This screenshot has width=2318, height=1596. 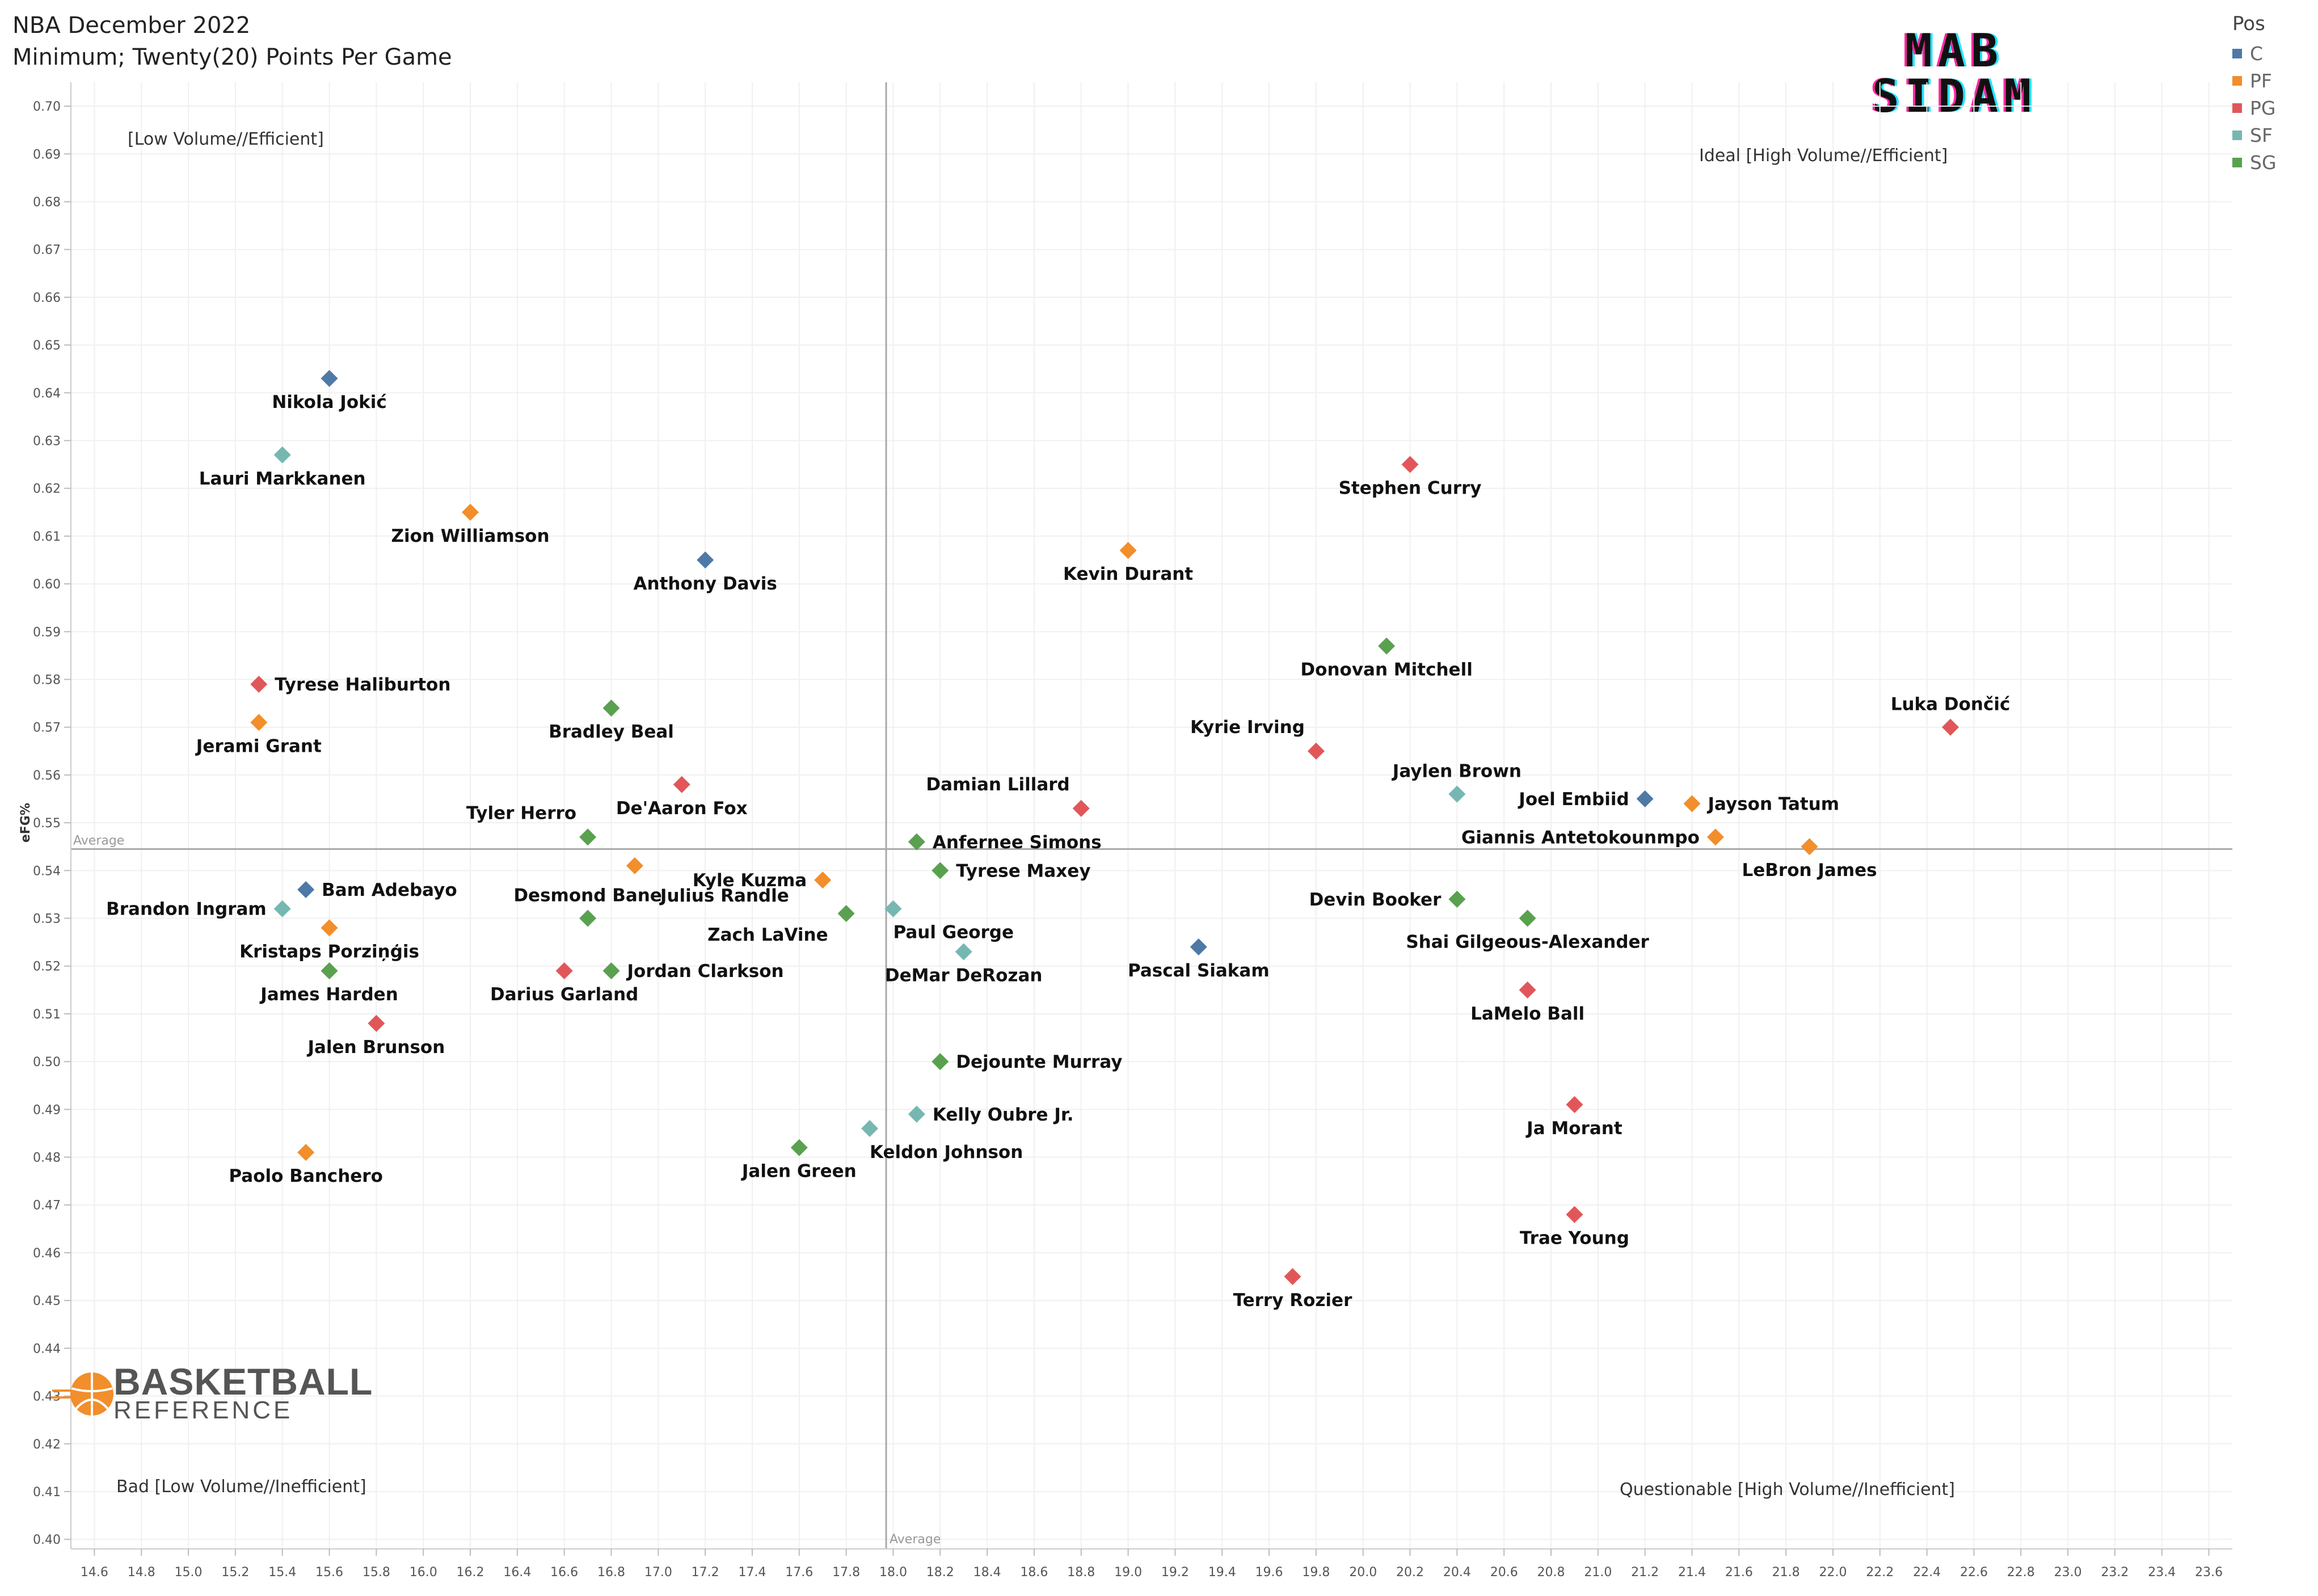 I want to click on y-tick-label: 0.42, so click(x=47, y=1445).